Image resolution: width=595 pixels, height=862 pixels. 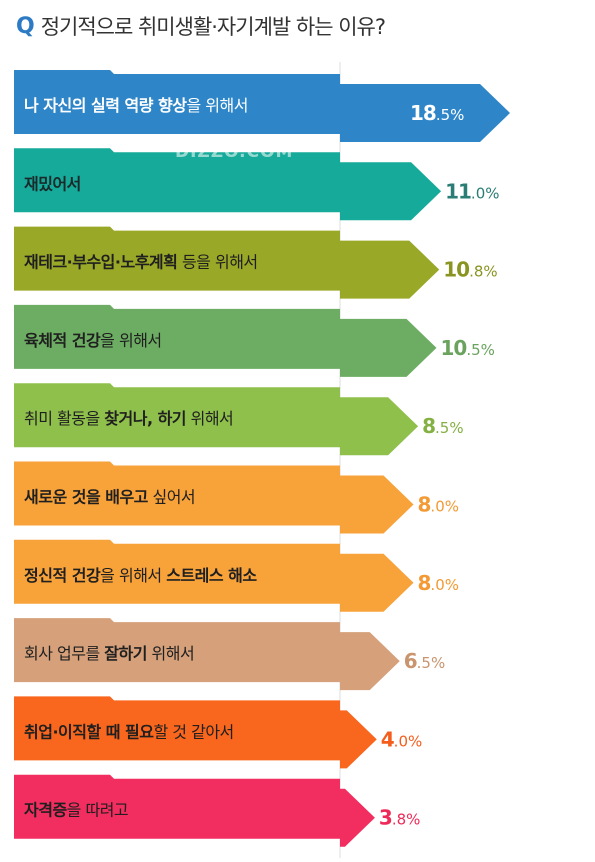 I want to click on bar-item: 정신적 건강을 위해서 스트레스 해소 8.0%, so click(x=237, y=575).